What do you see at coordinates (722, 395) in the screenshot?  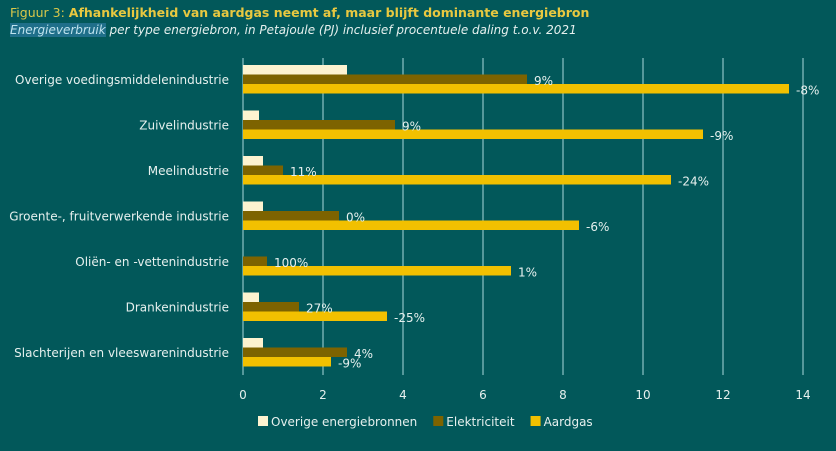 I see `x-tick-label: 12` at bounding box center [722, 395].